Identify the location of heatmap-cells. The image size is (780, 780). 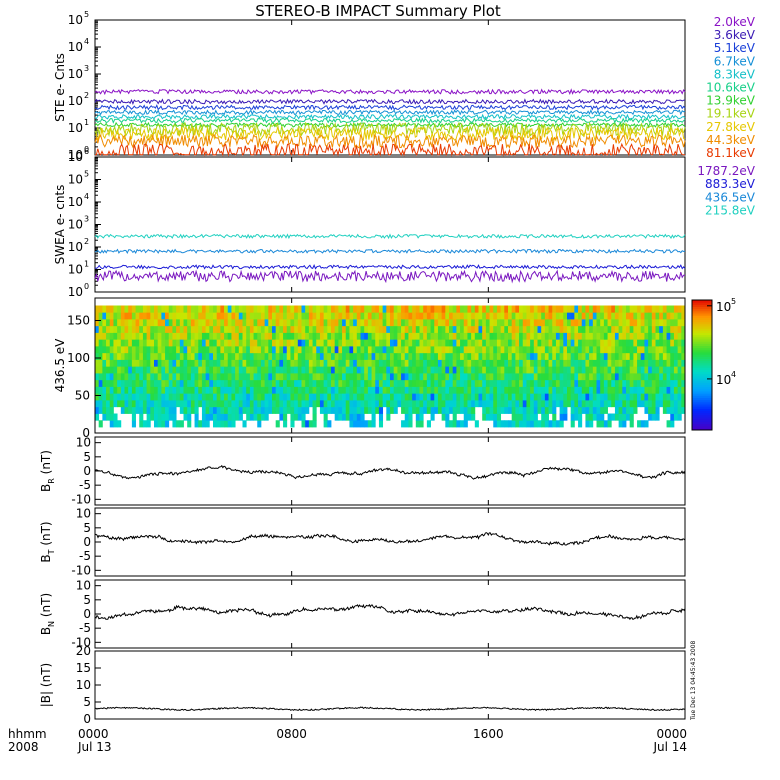
(390, 366).